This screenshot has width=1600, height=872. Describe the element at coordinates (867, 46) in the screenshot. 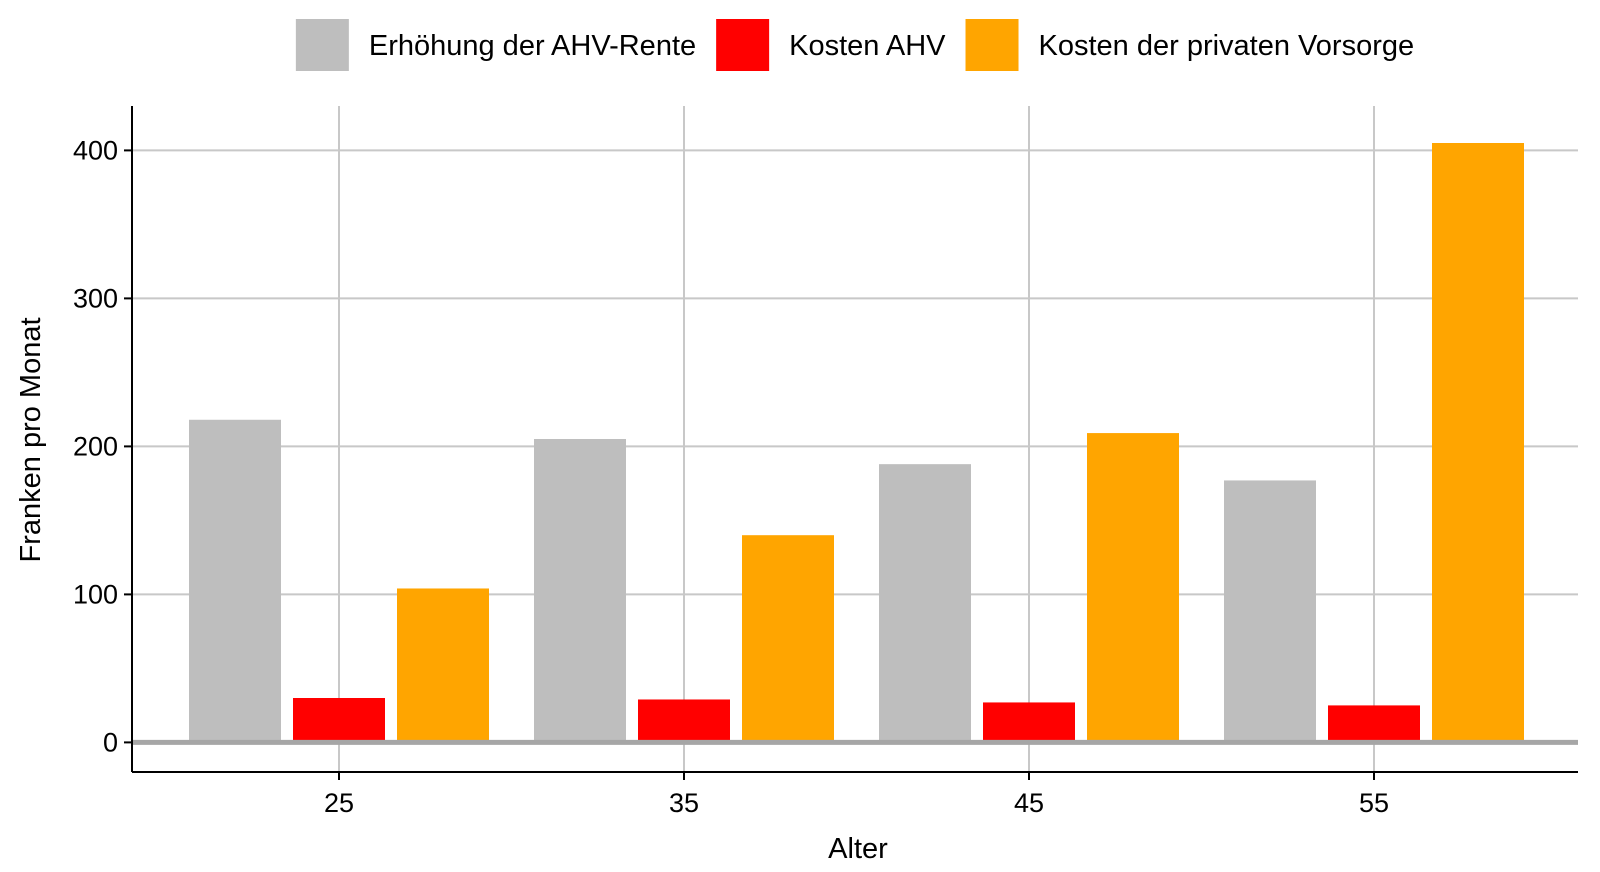

I see `legend-label: Kosten AHV` at that location.